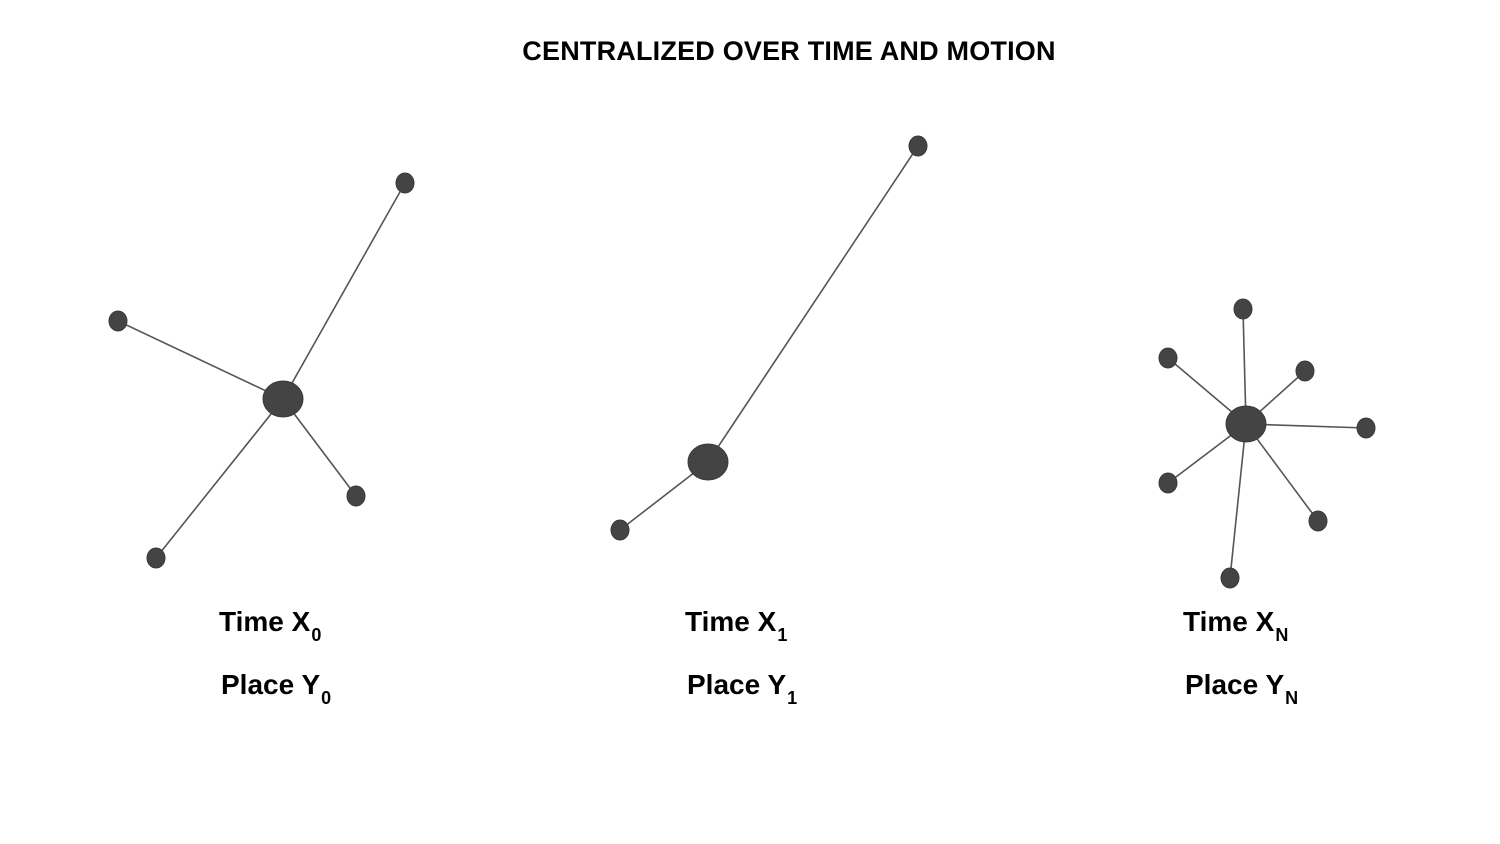 The width and height of the screenshot is (1500, 844). I want to click on time-label-1: Time X1, so click(736, 625).